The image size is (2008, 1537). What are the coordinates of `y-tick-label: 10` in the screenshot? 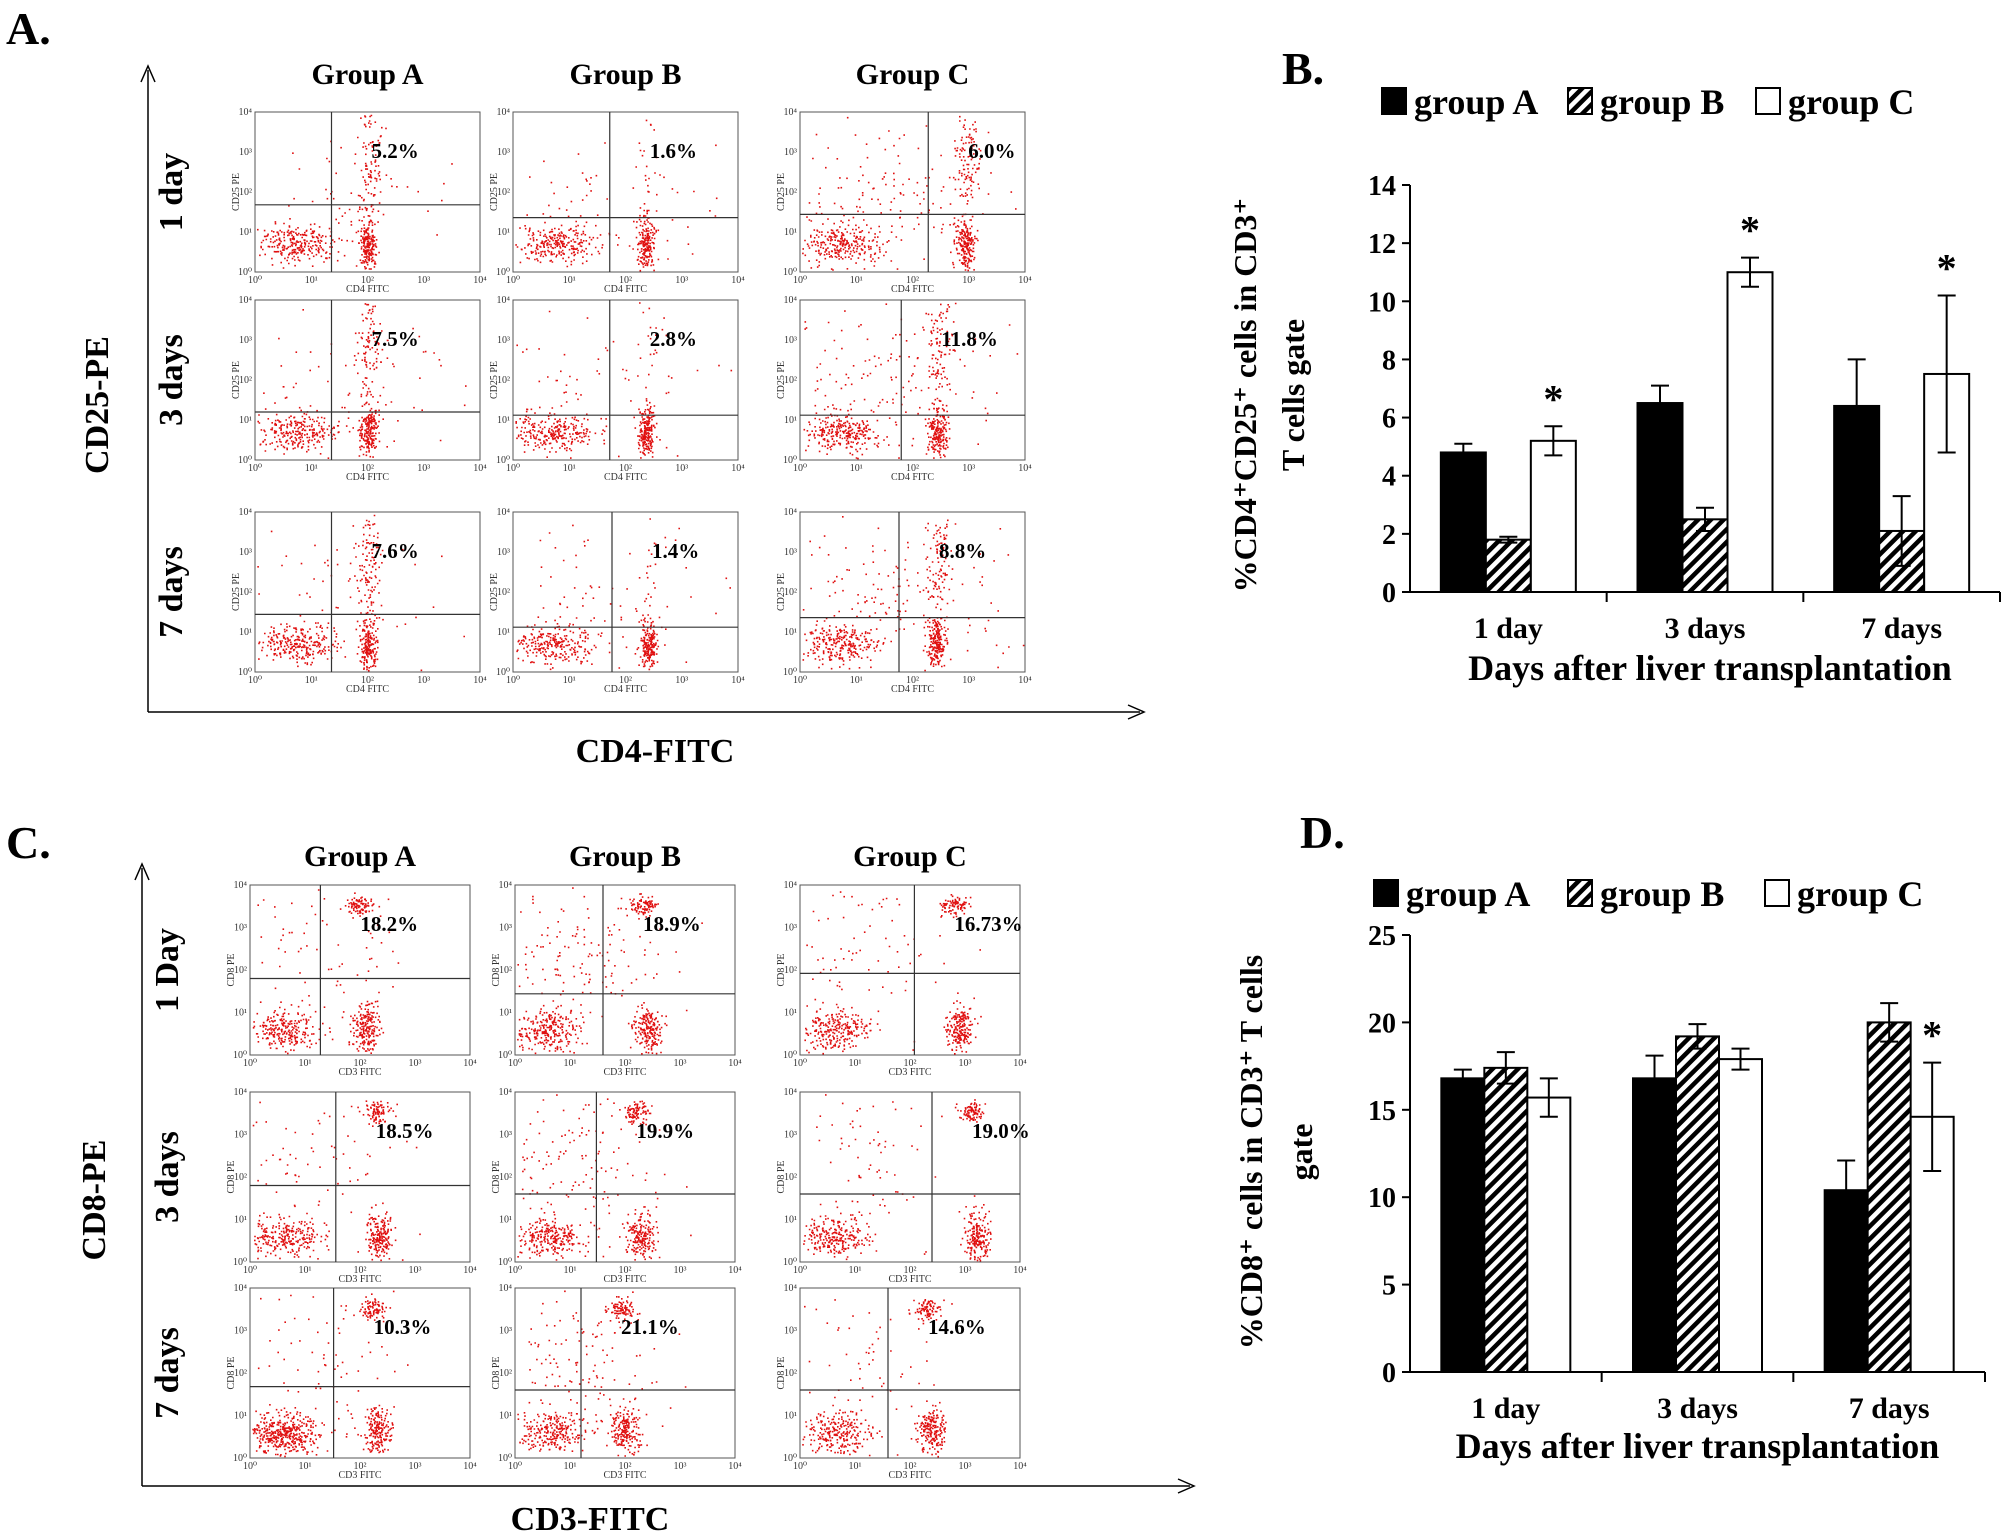 It's located at (1382, 1198).